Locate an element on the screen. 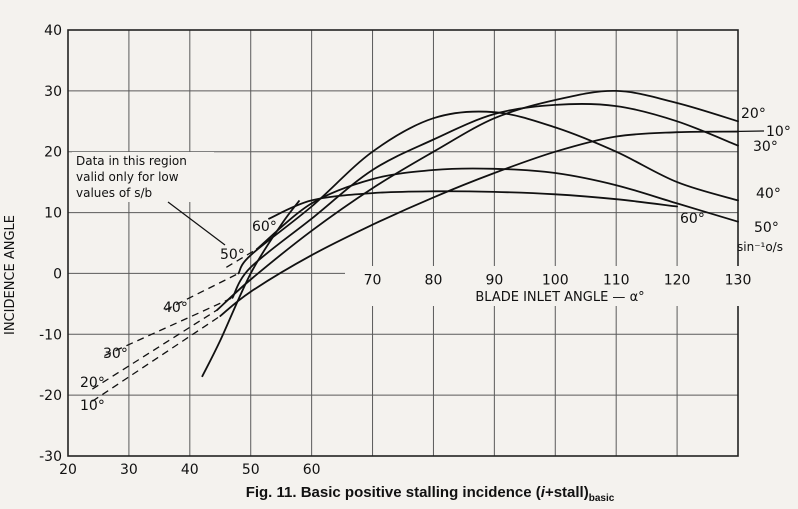 Image resolution: width=798 pixels, height=509 pixels. region-note-line-1: Data in this region is located at coordinates (131, 161).